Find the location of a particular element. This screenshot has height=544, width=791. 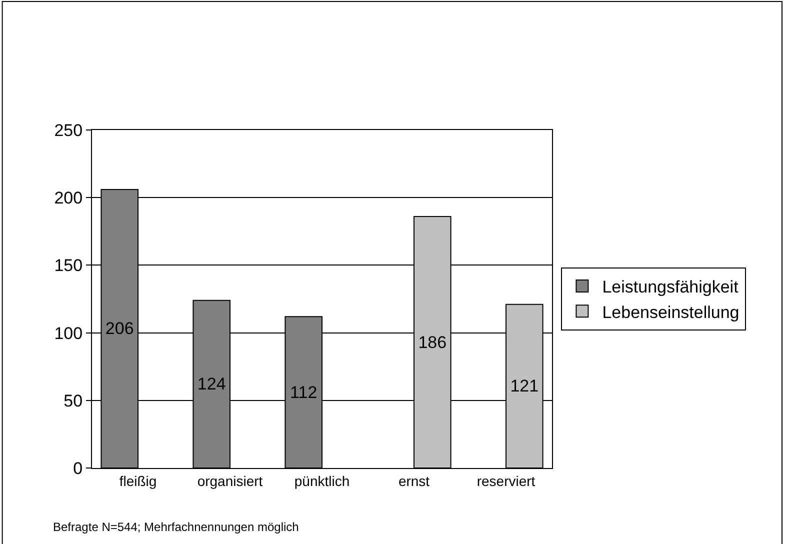

y-tick-label: 150 is located at coordinates (68, 266).